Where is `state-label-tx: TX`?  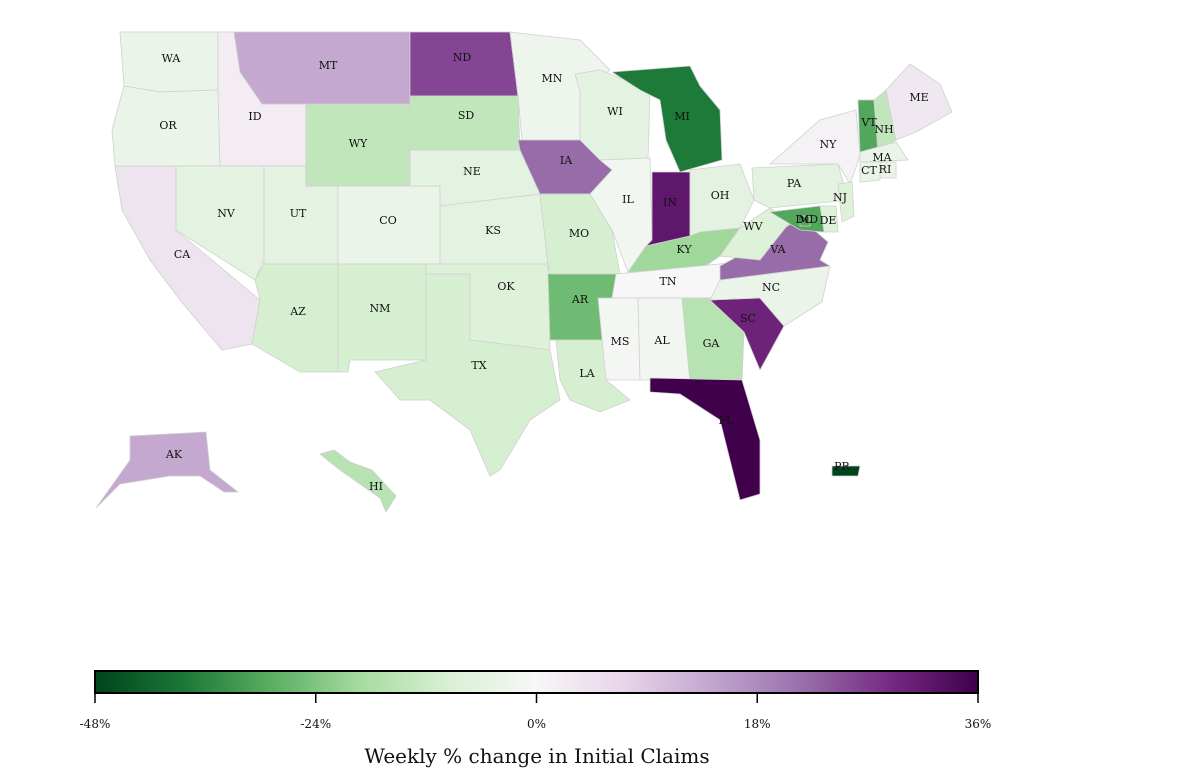
state-label-tx: TX is located at coordinates (478, 365).